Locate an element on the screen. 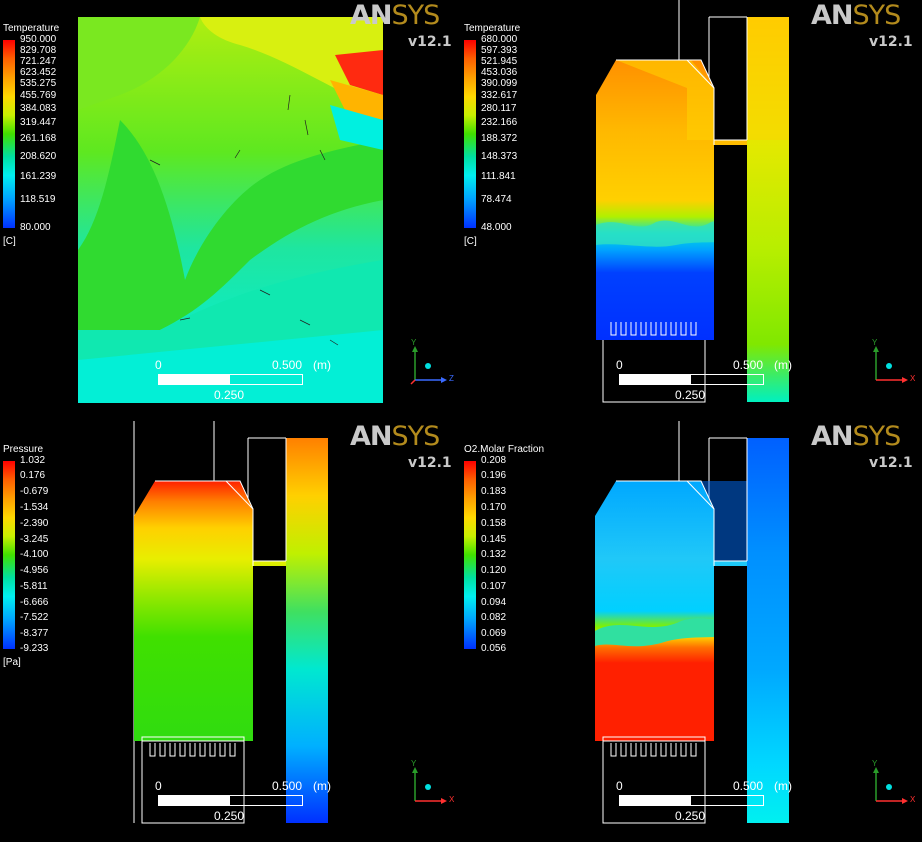  tick-label: 0.145 is located at coordinates (494, 539).